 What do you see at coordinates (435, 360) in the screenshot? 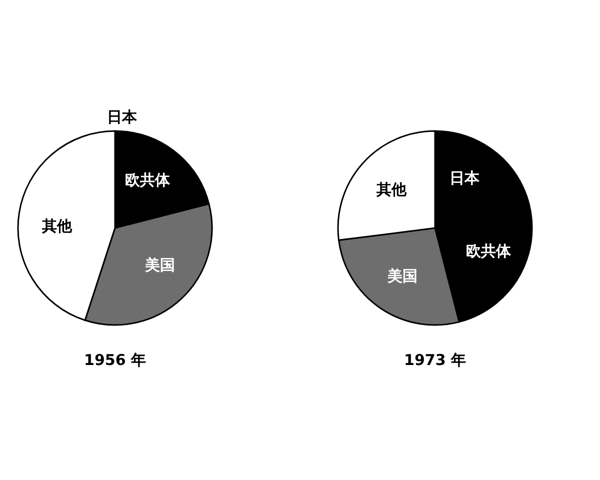
I see `text: 1973 年` at bounding box center [435, 360].